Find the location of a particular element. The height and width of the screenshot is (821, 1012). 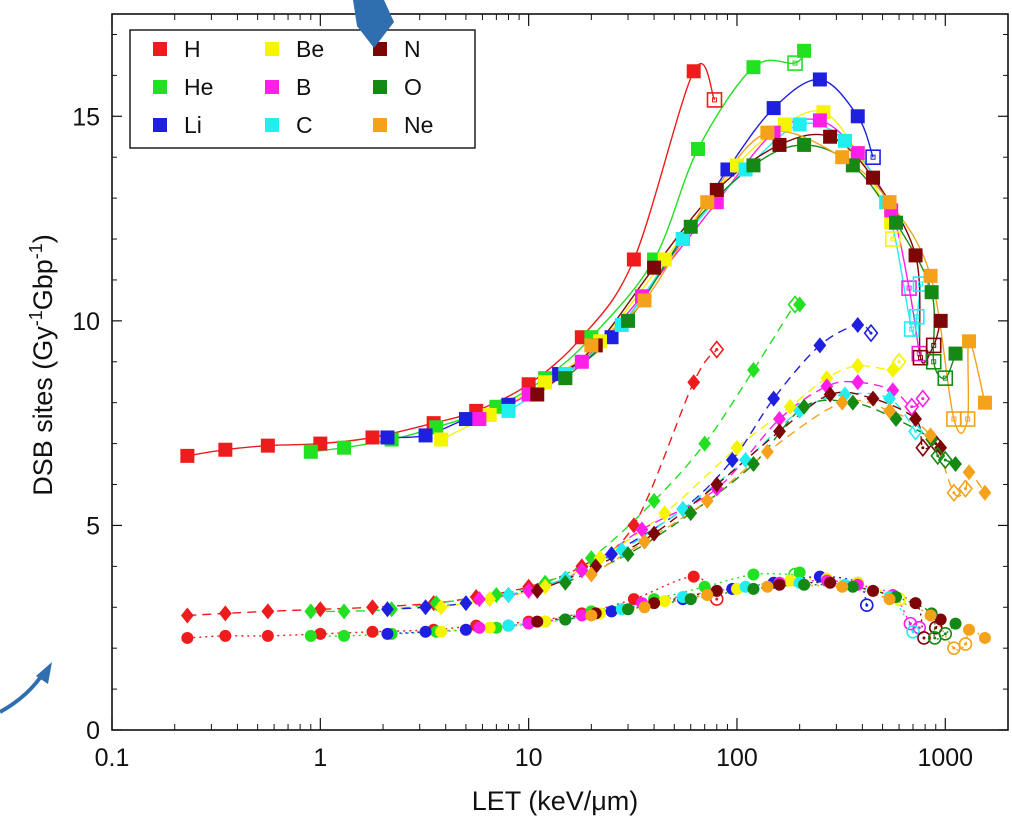

open-data-point-n is located at coordinates (933, 345).